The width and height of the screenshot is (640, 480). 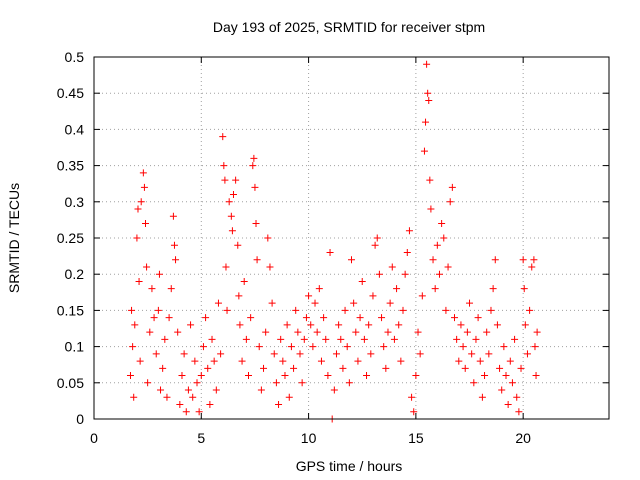 I want to click on y-tick-label: 0, so click(x=80, y=419).